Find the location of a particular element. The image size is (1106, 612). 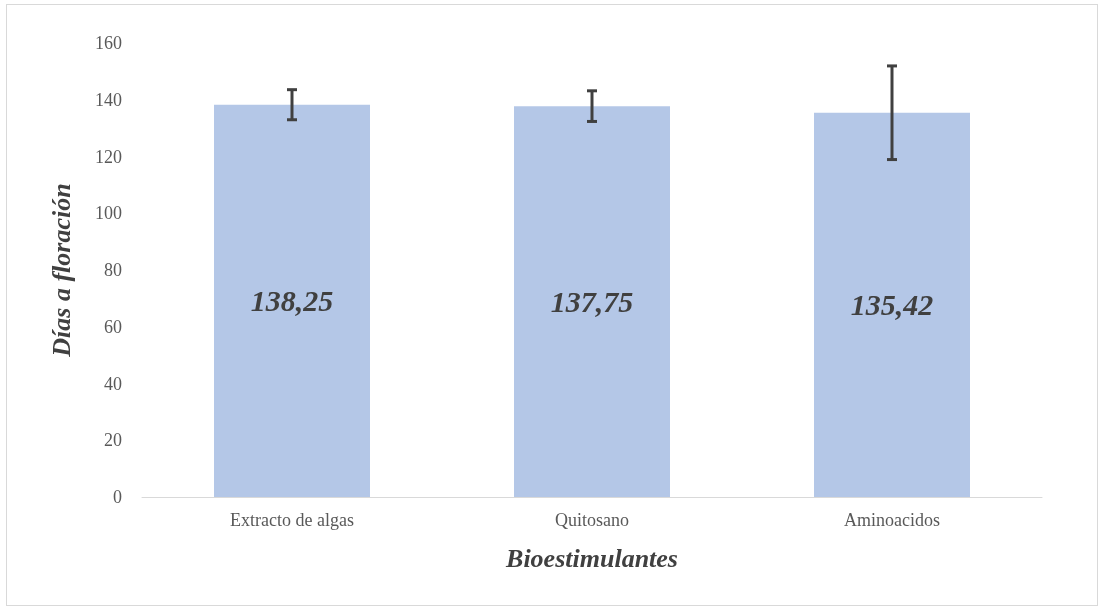

y-tick-label: 100 is located at coordinates (108, 213).